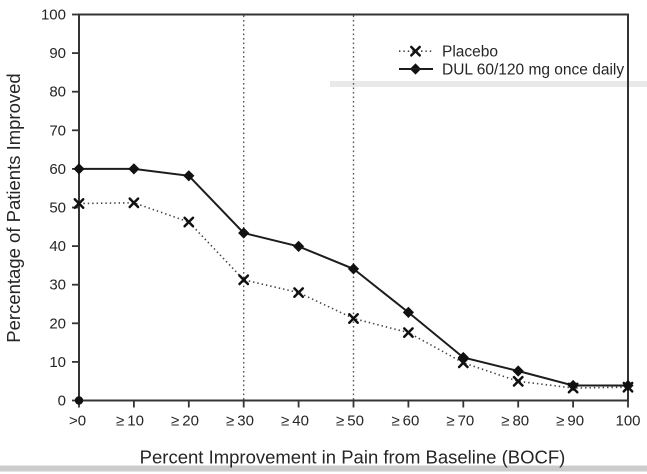 This screenshot has height=474, width=647. Describe the element at coordinates (515, 421) in the screenshot. I see `svg-text: ≥ 80` at that location.